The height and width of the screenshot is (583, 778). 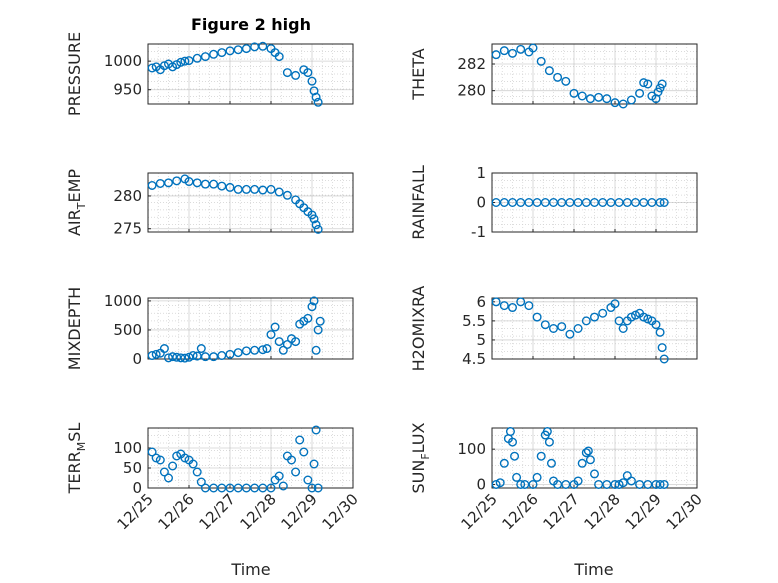 What do you see at coordinates (481, 302) in the screenshot?
I see `y-tick-label: 6` at bounding box center [481, 302].